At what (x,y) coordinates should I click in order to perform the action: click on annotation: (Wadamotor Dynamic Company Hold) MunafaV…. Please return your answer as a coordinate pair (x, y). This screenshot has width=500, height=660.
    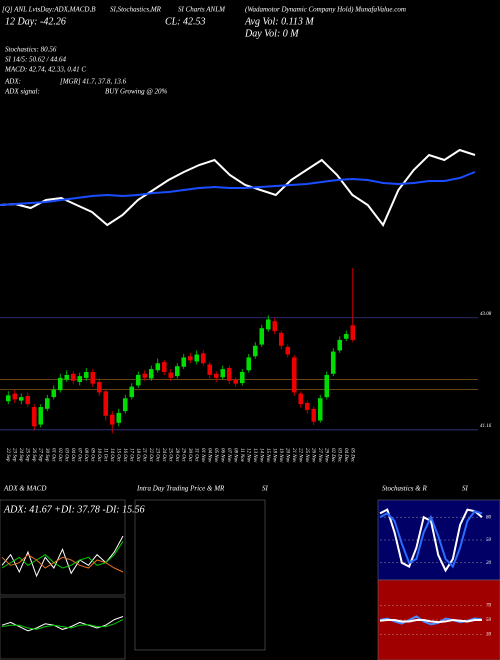
    Looking at the image, I should click on (325, 10).